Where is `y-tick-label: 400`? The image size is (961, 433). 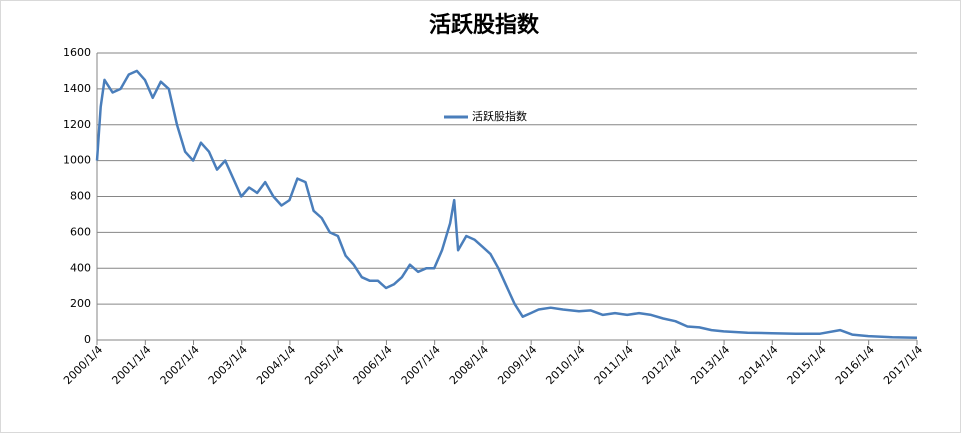
y-tick-label: 400 is located at coordinates (80, 267).